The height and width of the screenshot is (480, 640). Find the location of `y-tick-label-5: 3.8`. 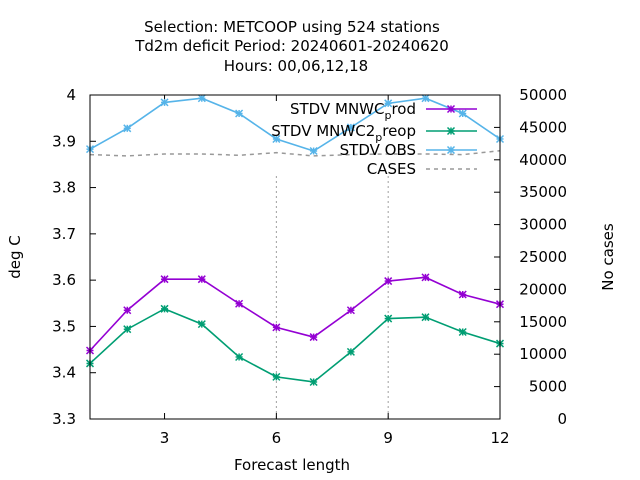

y-tick-label-5: 3.8 is located at coordinates (64, 188).